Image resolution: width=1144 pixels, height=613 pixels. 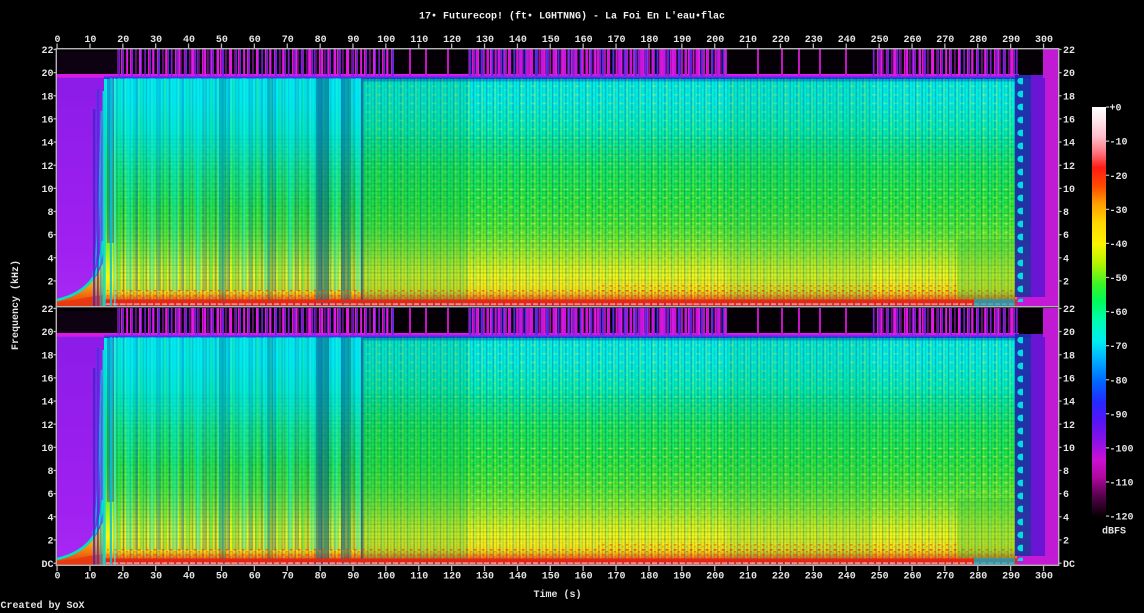 What do you see at coordinates (1119, 313) in the screenshot?
I see `svg-text: -60` at bounding box center [1119, 313].